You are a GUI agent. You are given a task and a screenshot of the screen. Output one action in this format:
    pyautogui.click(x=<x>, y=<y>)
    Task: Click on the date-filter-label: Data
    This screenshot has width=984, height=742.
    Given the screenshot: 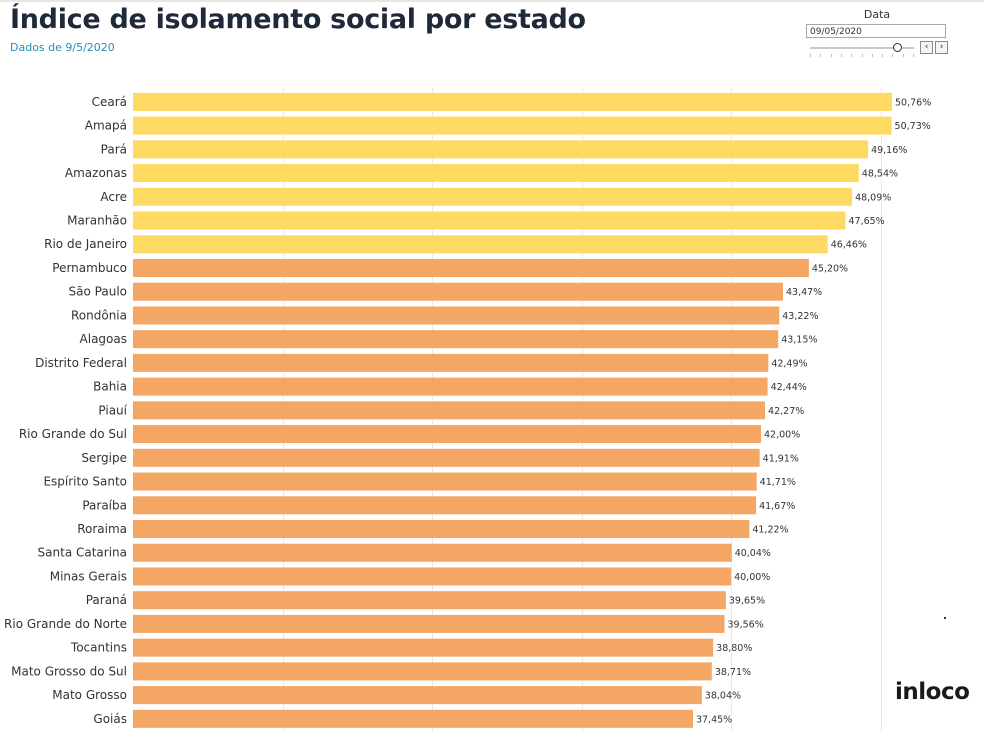 What is the action you would take?
    pyautogui.click(x=877, y=14)
    